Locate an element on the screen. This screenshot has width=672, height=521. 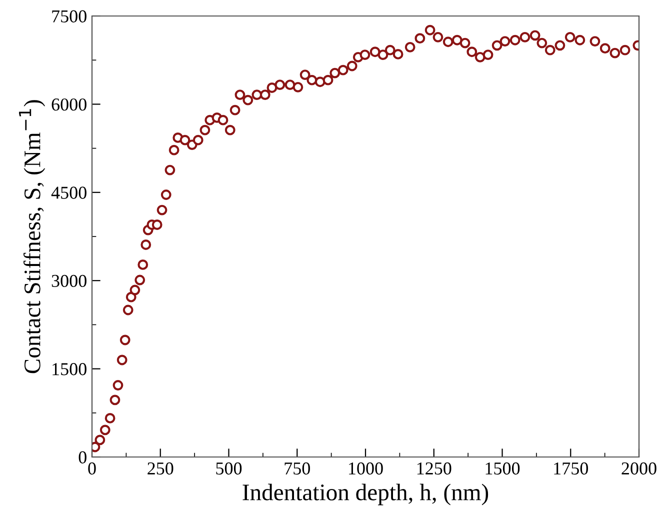
x-tick-label: 2000 is located at coordinates (639, 468).